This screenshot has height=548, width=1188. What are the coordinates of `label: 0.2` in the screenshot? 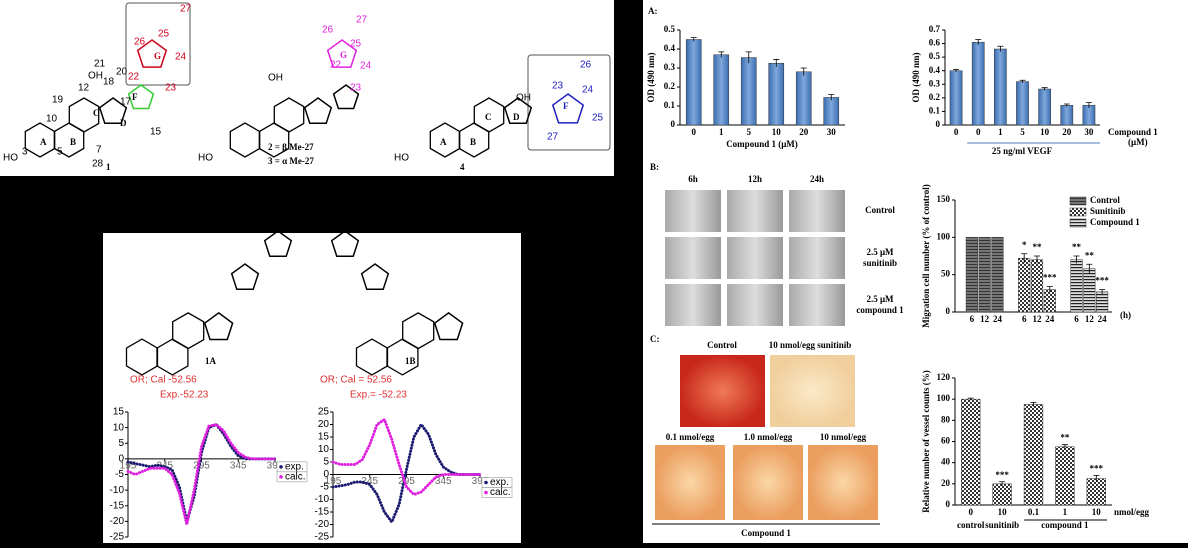 It's located at (670, 86).